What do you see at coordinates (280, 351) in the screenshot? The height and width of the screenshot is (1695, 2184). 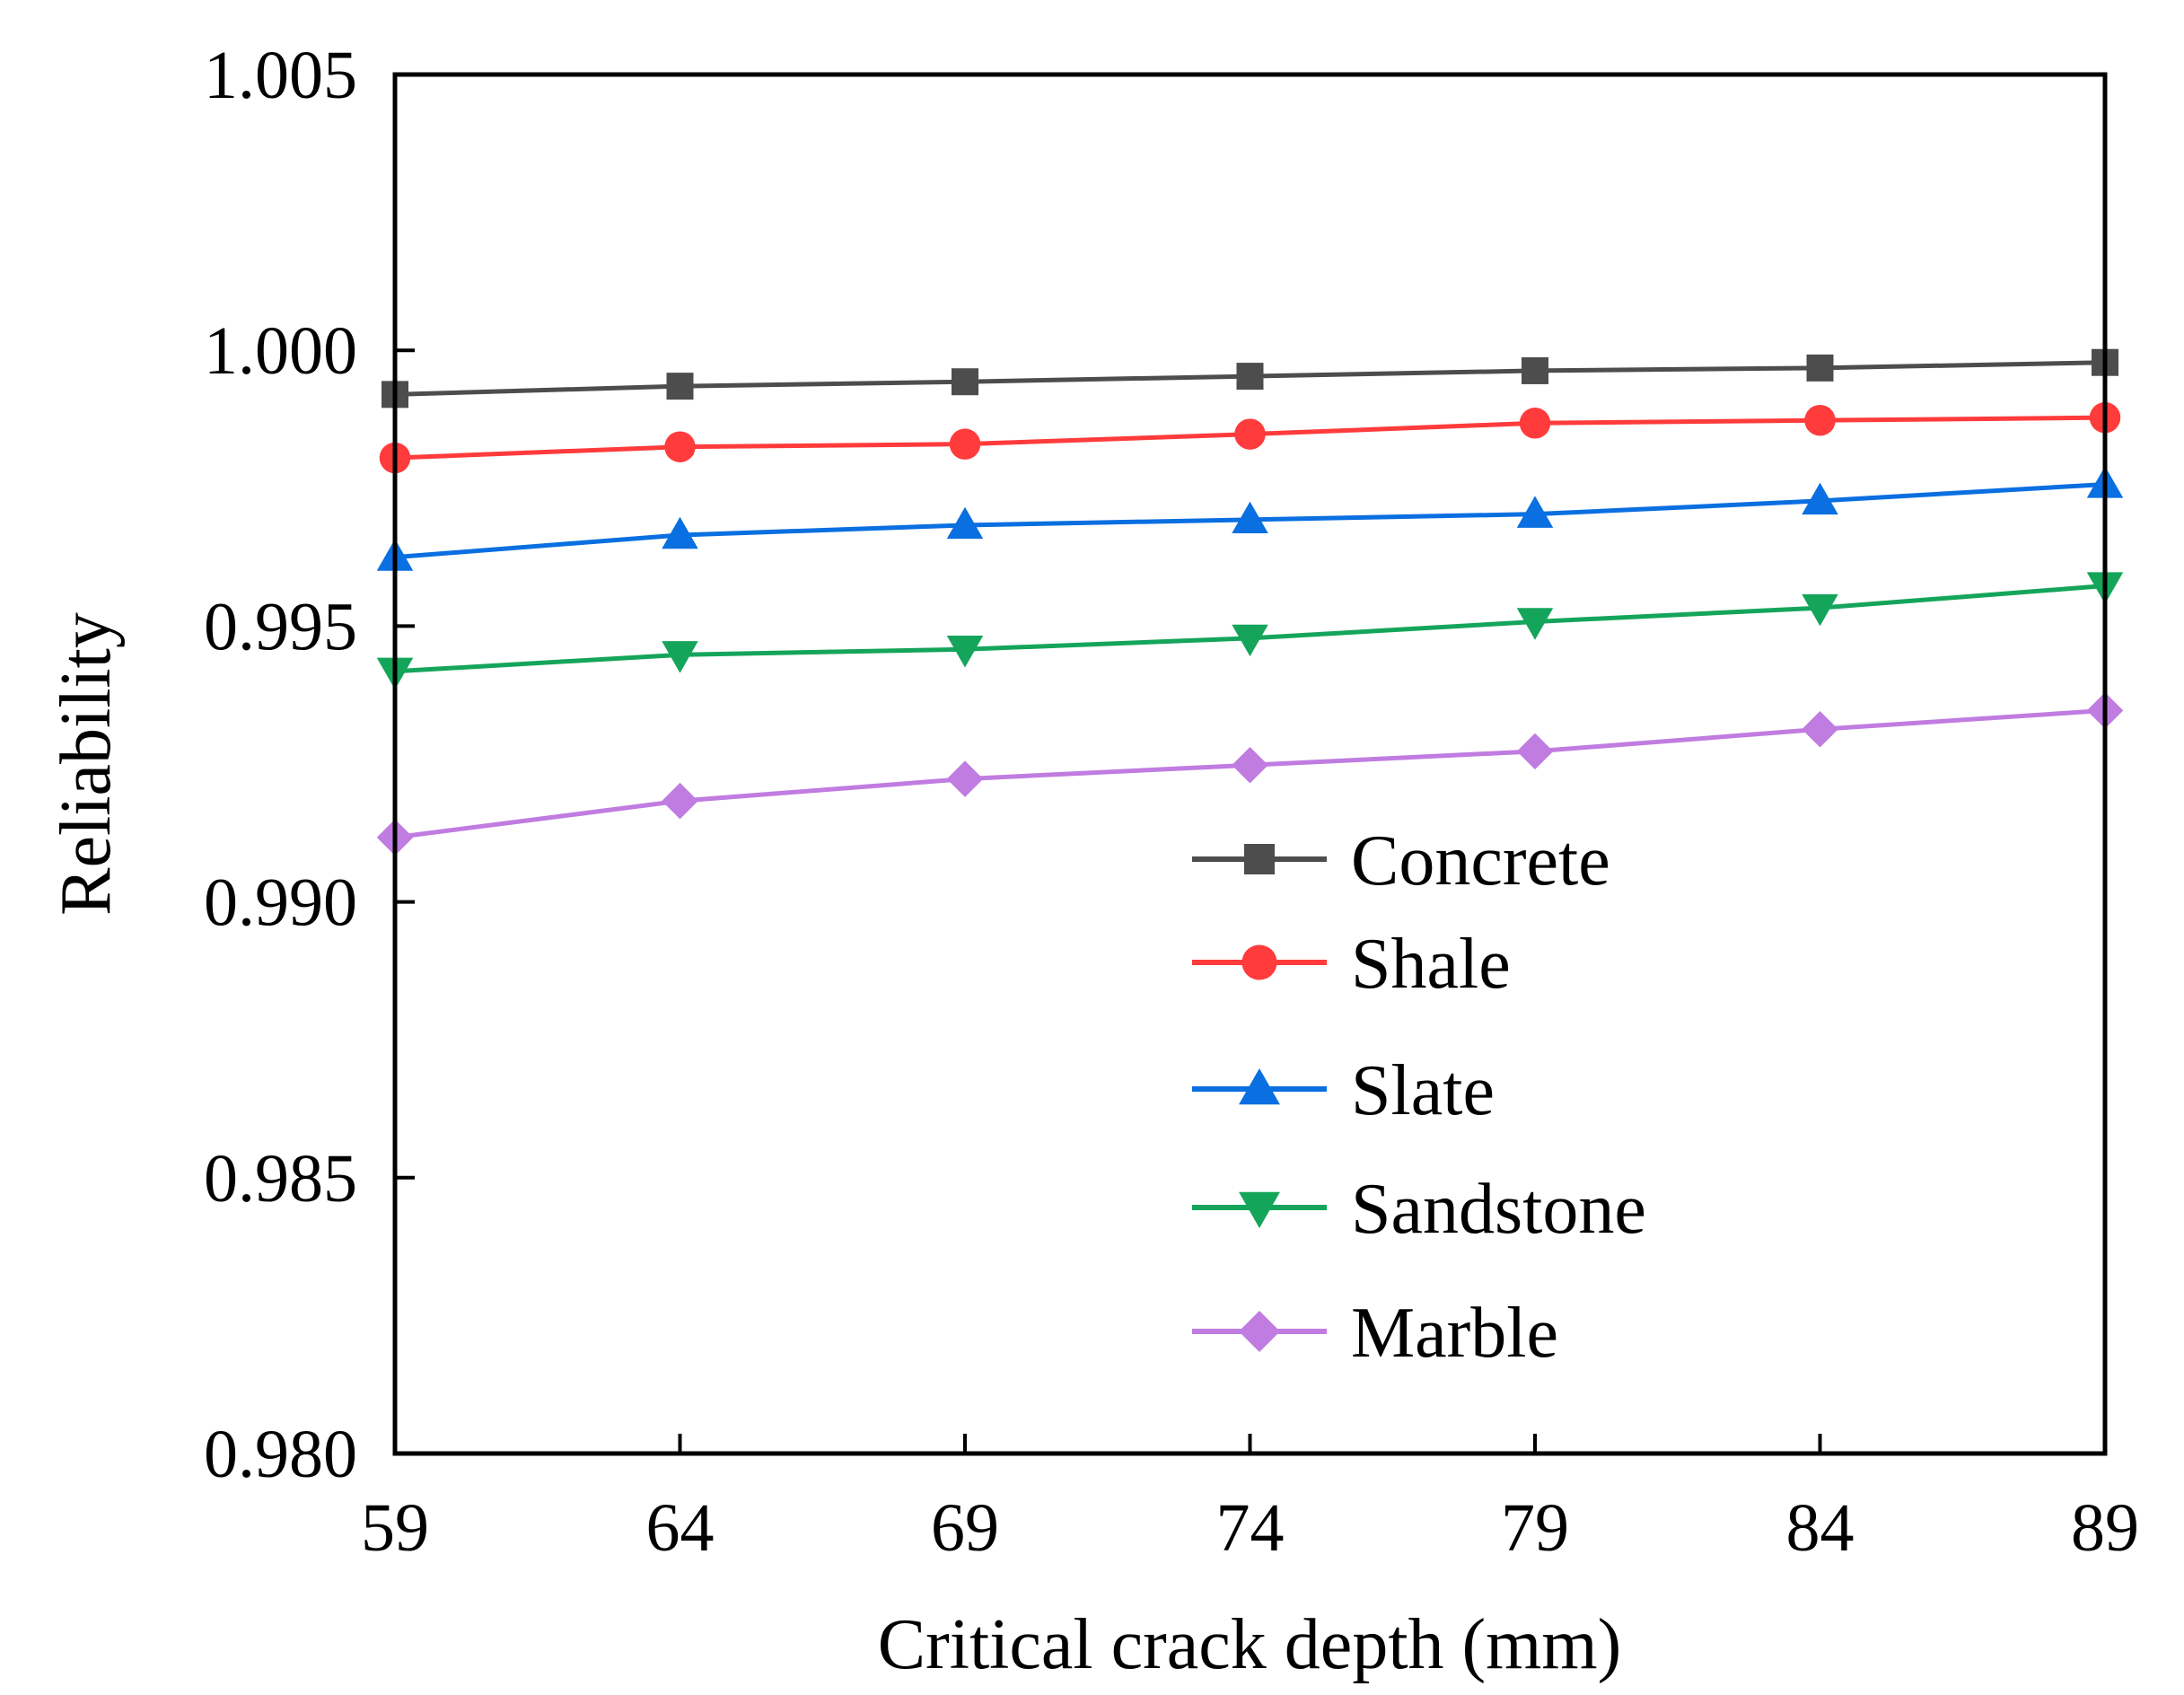 I see `y-tick-label: 1.000` at bounding box center [280, 351].